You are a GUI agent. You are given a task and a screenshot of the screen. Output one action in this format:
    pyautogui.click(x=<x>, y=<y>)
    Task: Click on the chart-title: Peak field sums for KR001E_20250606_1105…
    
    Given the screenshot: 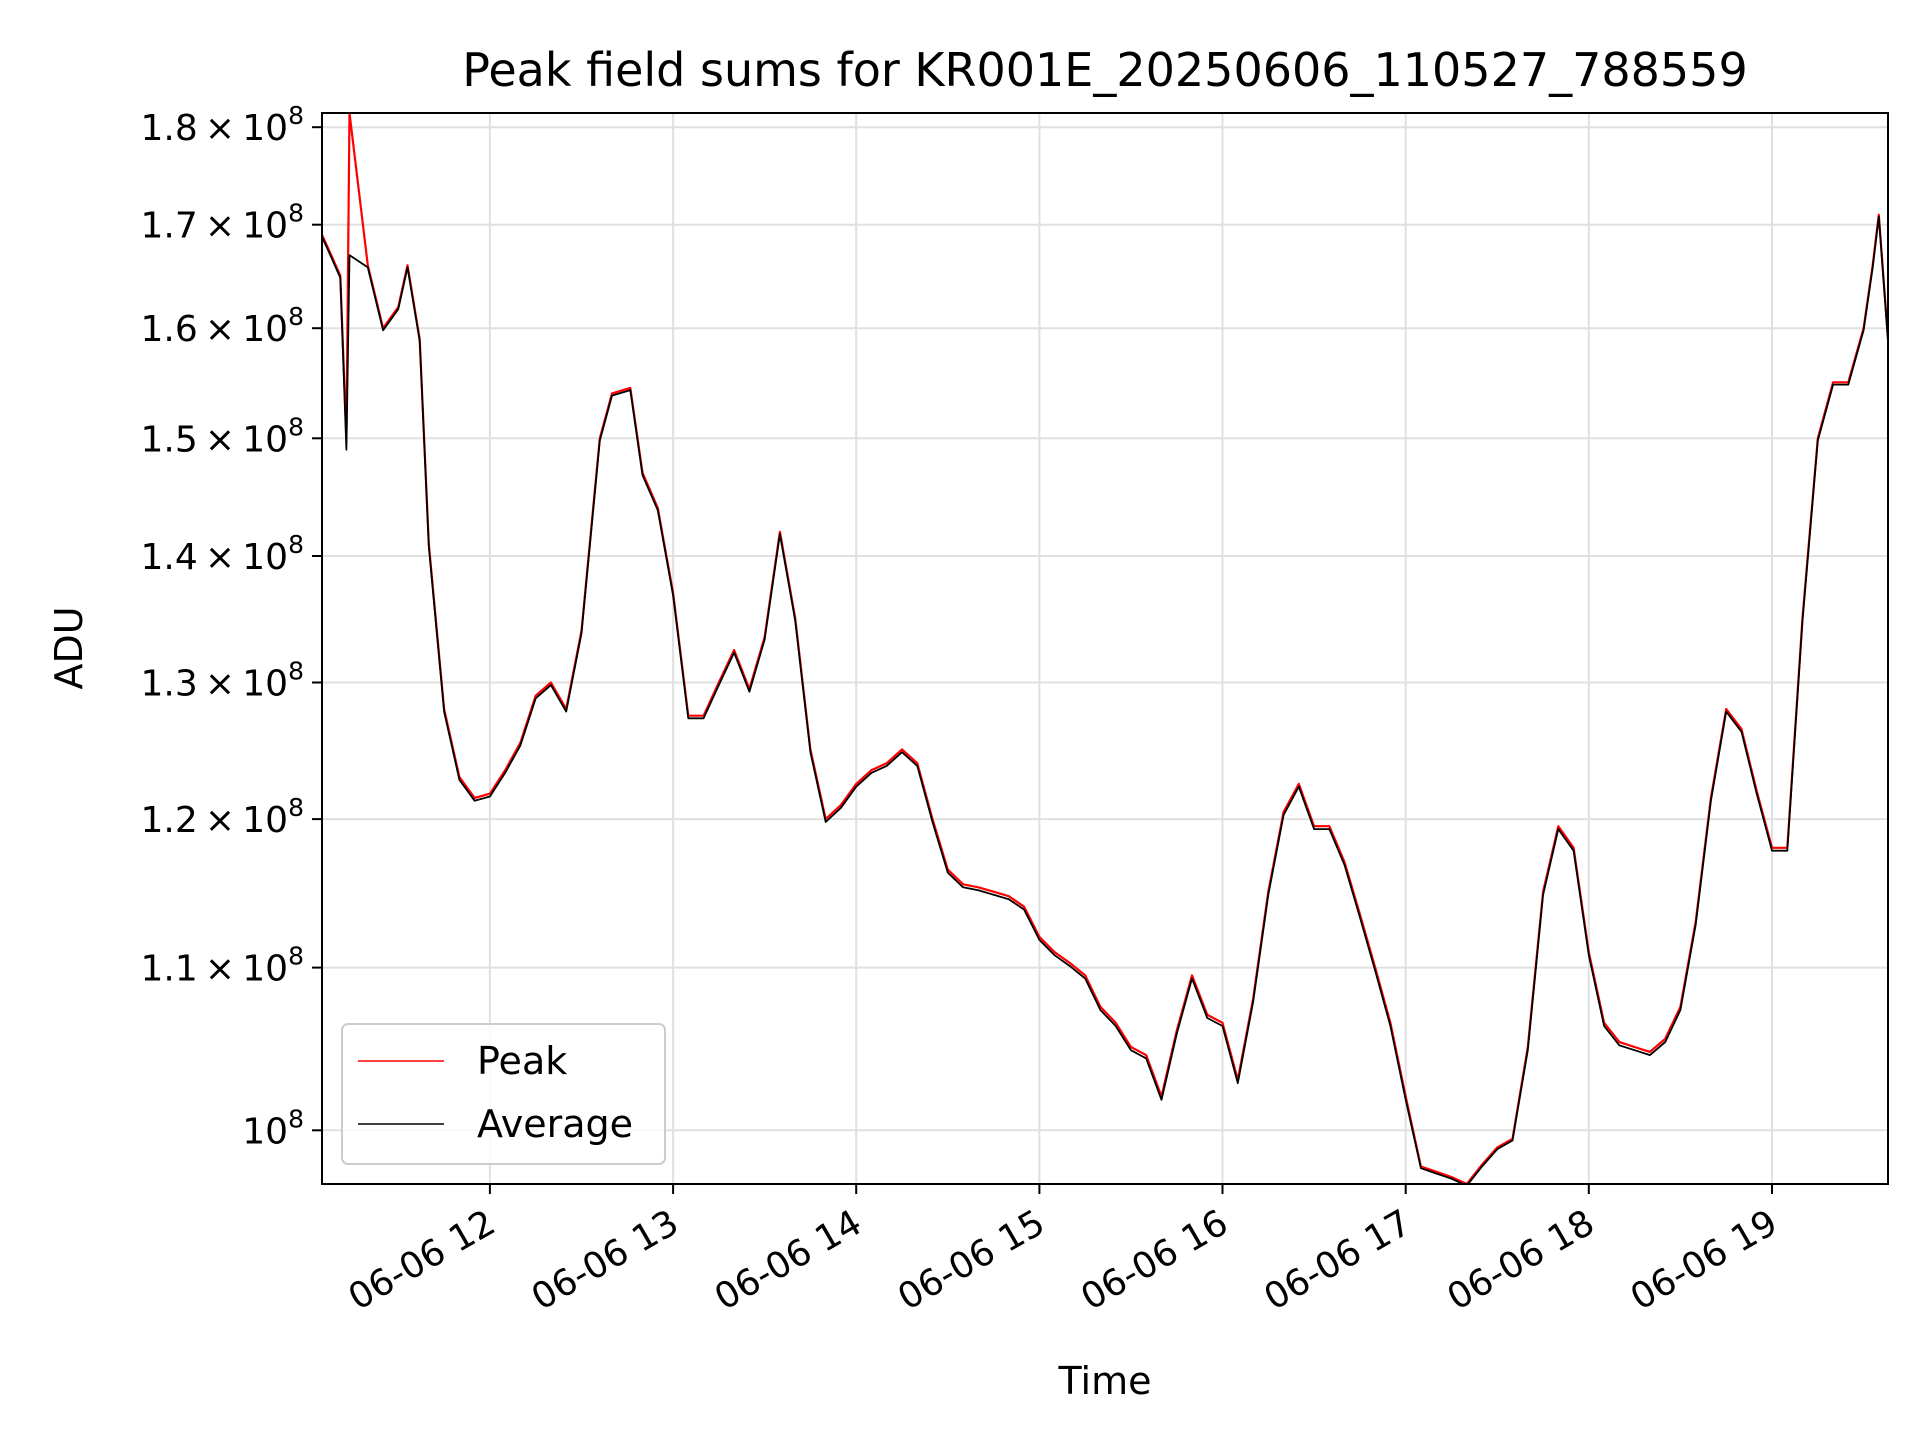 What is the action you would take?
    pyautogui.click(x=1104, y=70)
    